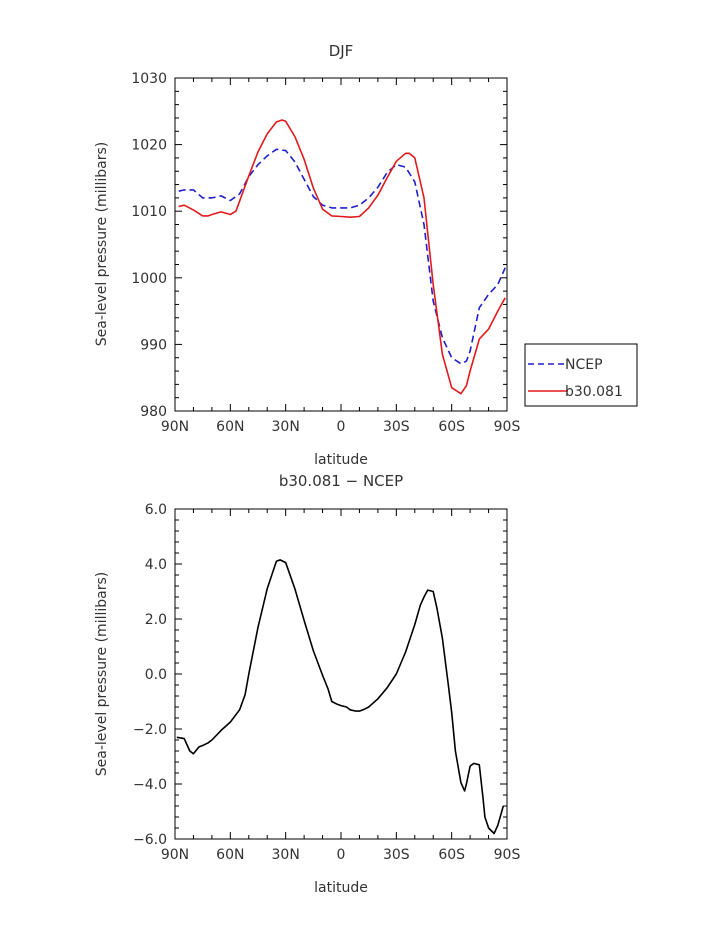  What do you see at coordinates (149, 212) in the screenshot?
I see `y-tick-label: 1010` at bounding box center [149, 212].